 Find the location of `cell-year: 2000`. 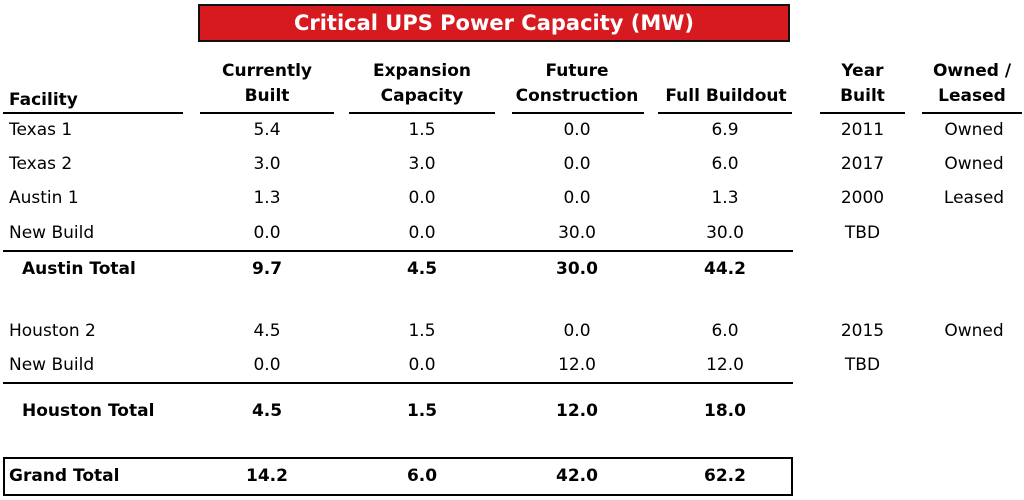

cell-year: 2000 is located at coordinates (862, 198).